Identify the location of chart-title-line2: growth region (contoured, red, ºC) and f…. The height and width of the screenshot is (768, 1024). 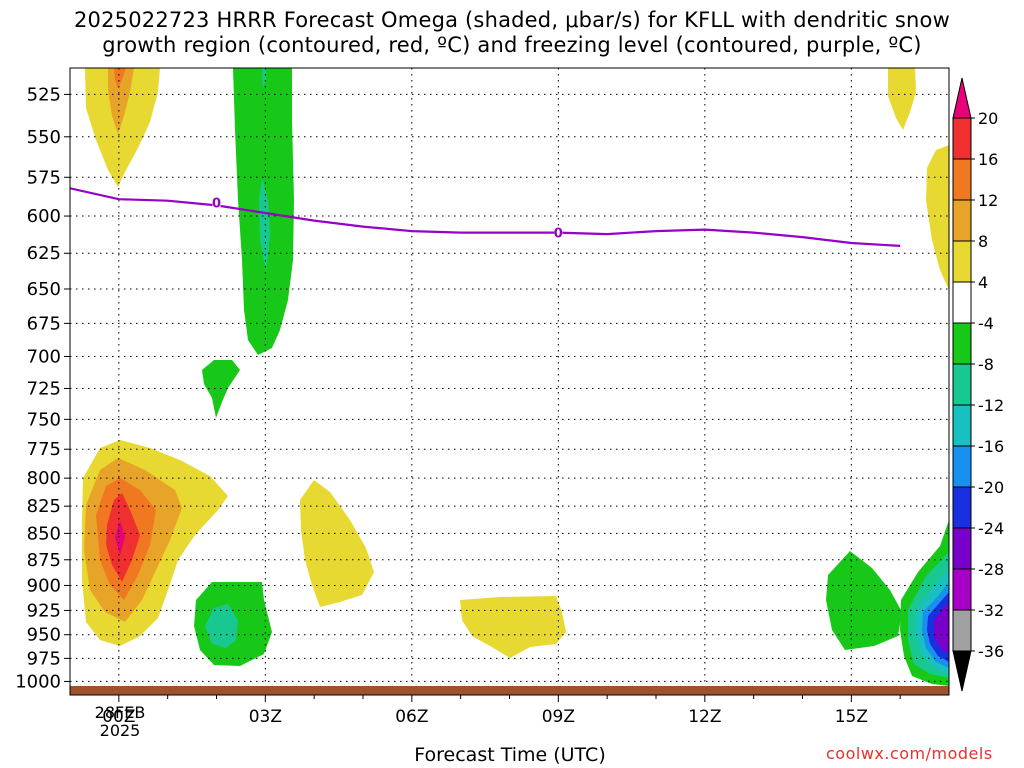
(512, 45).